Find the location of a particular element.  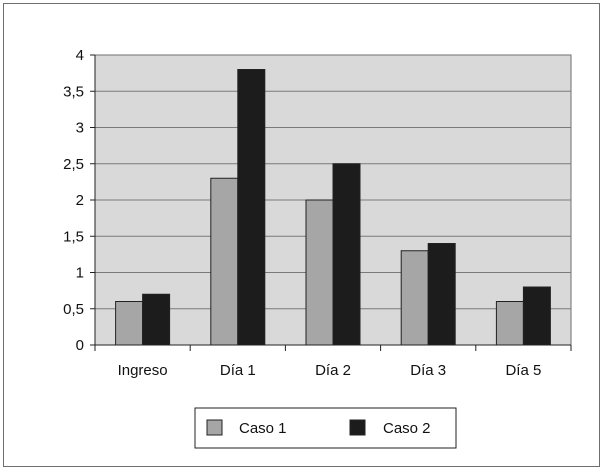

legend: Caso 1 Caso 2 is located at coordinates (325, 428).